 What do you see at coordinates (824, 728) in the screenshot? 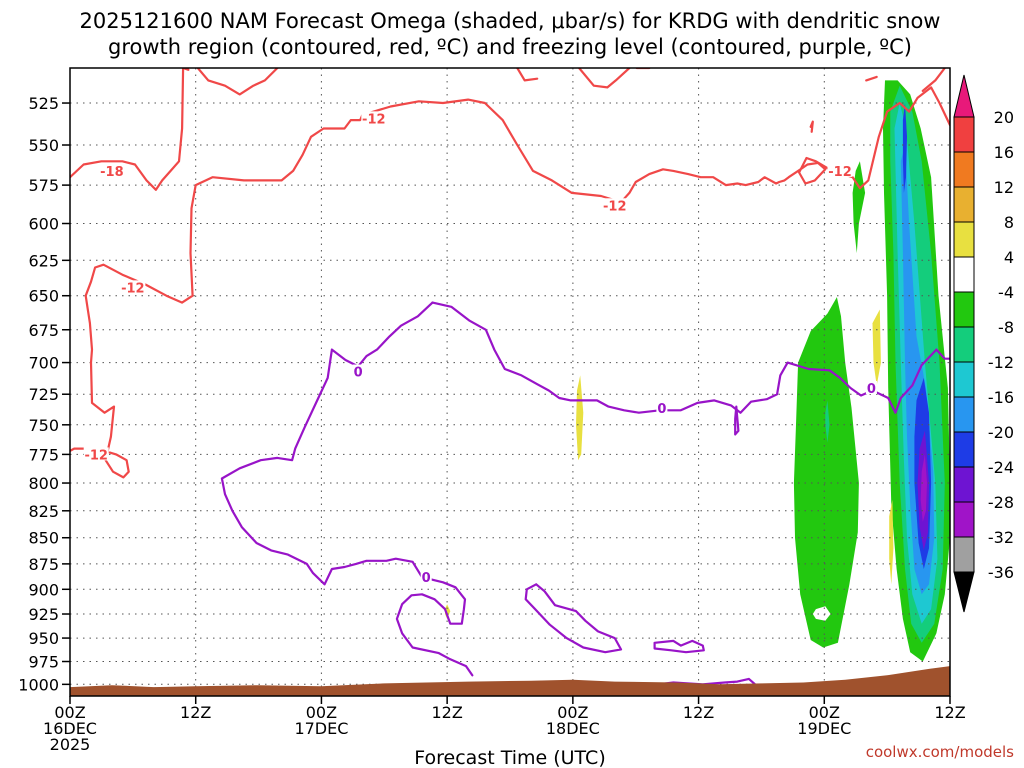
I see `x-tick-label: 19DEC` at bounding box center [824, 728].